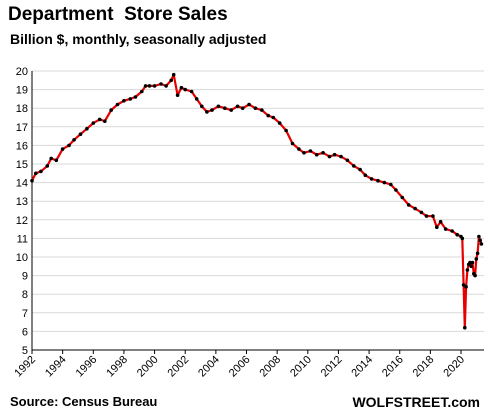  I want to click on y-tick-label: 17, so click(22, 128).